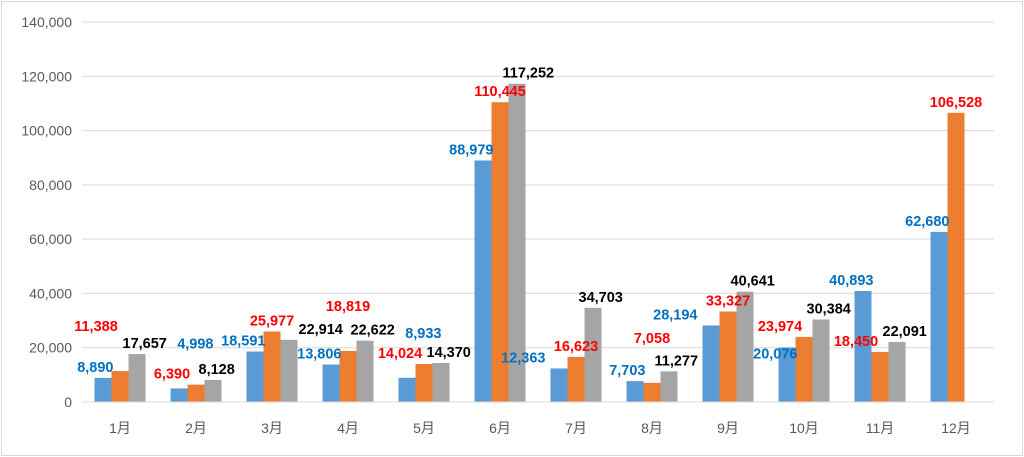 The height and width of the screenshot is (457, 1024). Describe the element at coordinates (319, 355) in the screenshot. I see `data-label-series1: 13,806` at that location.